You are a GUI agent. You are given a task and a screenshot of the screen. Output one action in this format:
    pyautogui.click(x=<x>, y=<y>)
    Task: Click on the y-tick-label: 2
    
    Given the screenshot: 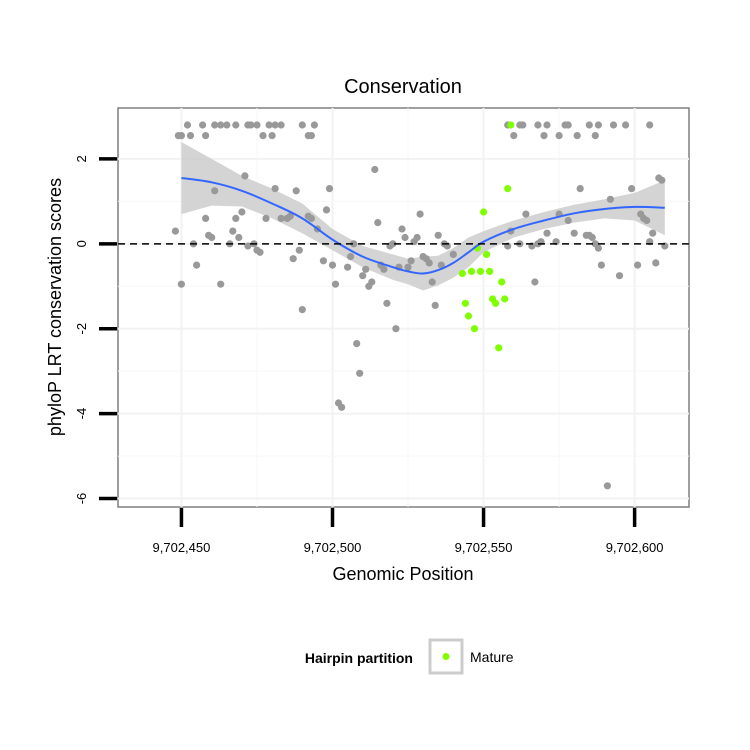 What is the action you would take?
    pyautogui.click(x=81, y=158)
    